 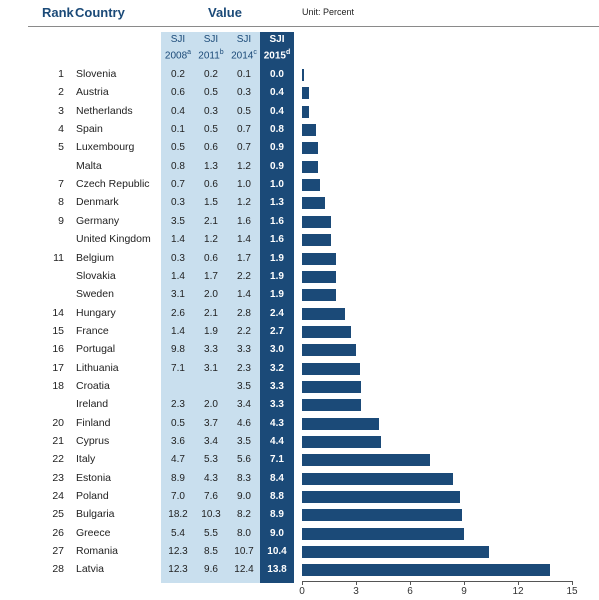 What do you see at coordinates (178, 258) in the screenshot?
I see `value-cell-2008: 0.3` at bounding box center [178, 258].